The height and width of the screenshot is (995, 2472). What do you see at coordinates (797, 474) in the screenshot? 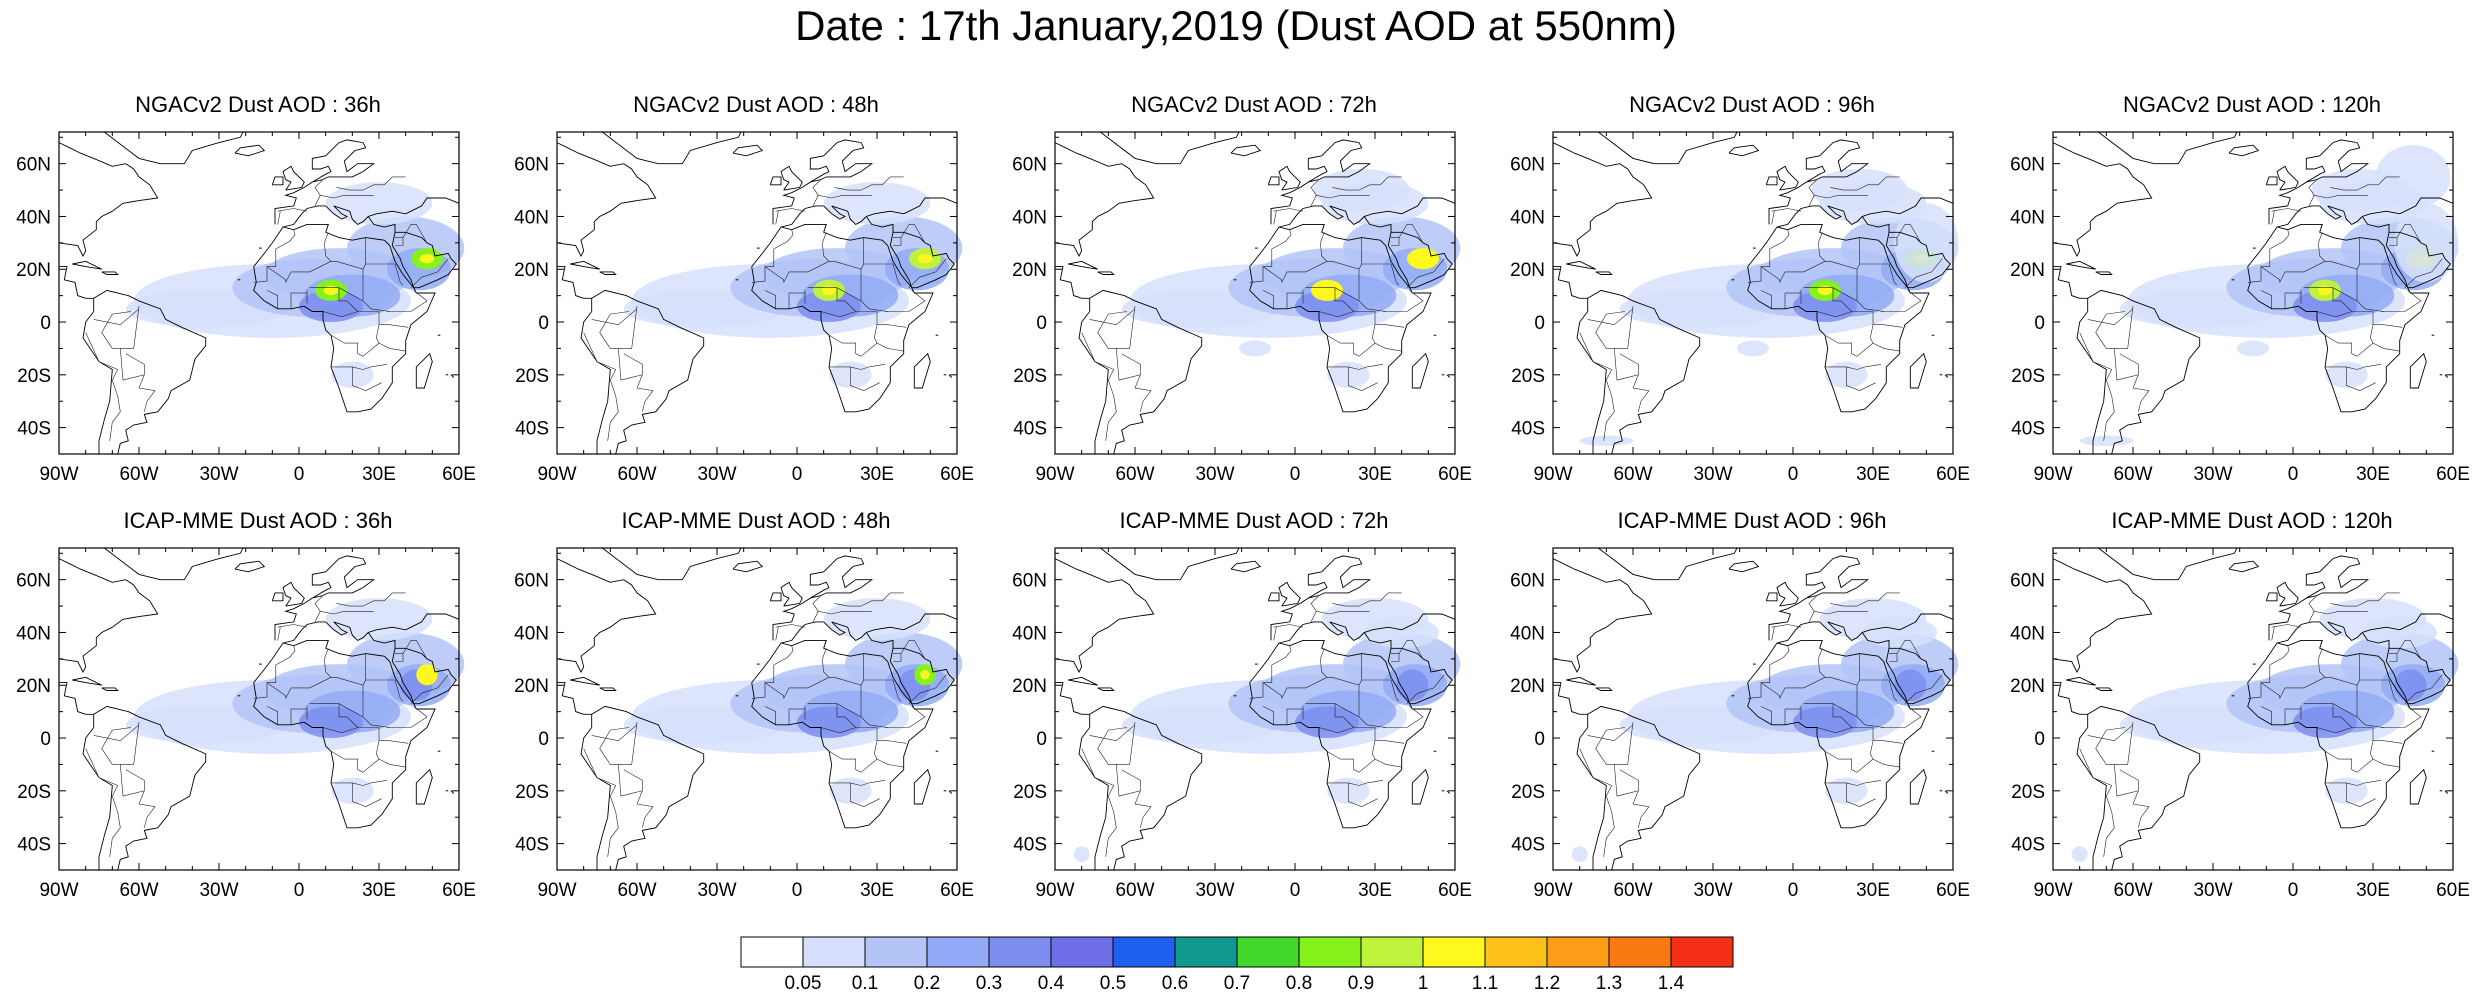
I see `lon-tick-label: 0` at bounding box center [797, 474].